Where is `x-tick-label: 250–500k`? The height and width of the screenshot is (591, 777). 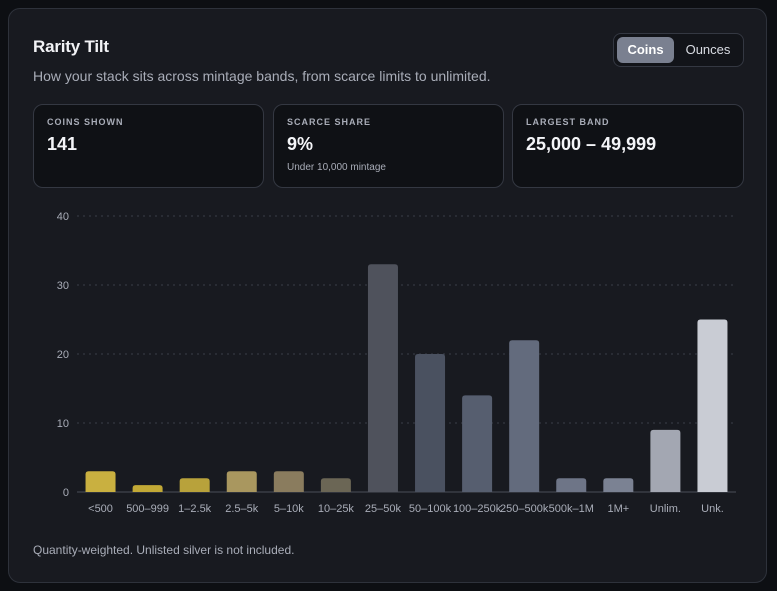
x-tick-label: 250–500k is located at coordinates (524, 509).